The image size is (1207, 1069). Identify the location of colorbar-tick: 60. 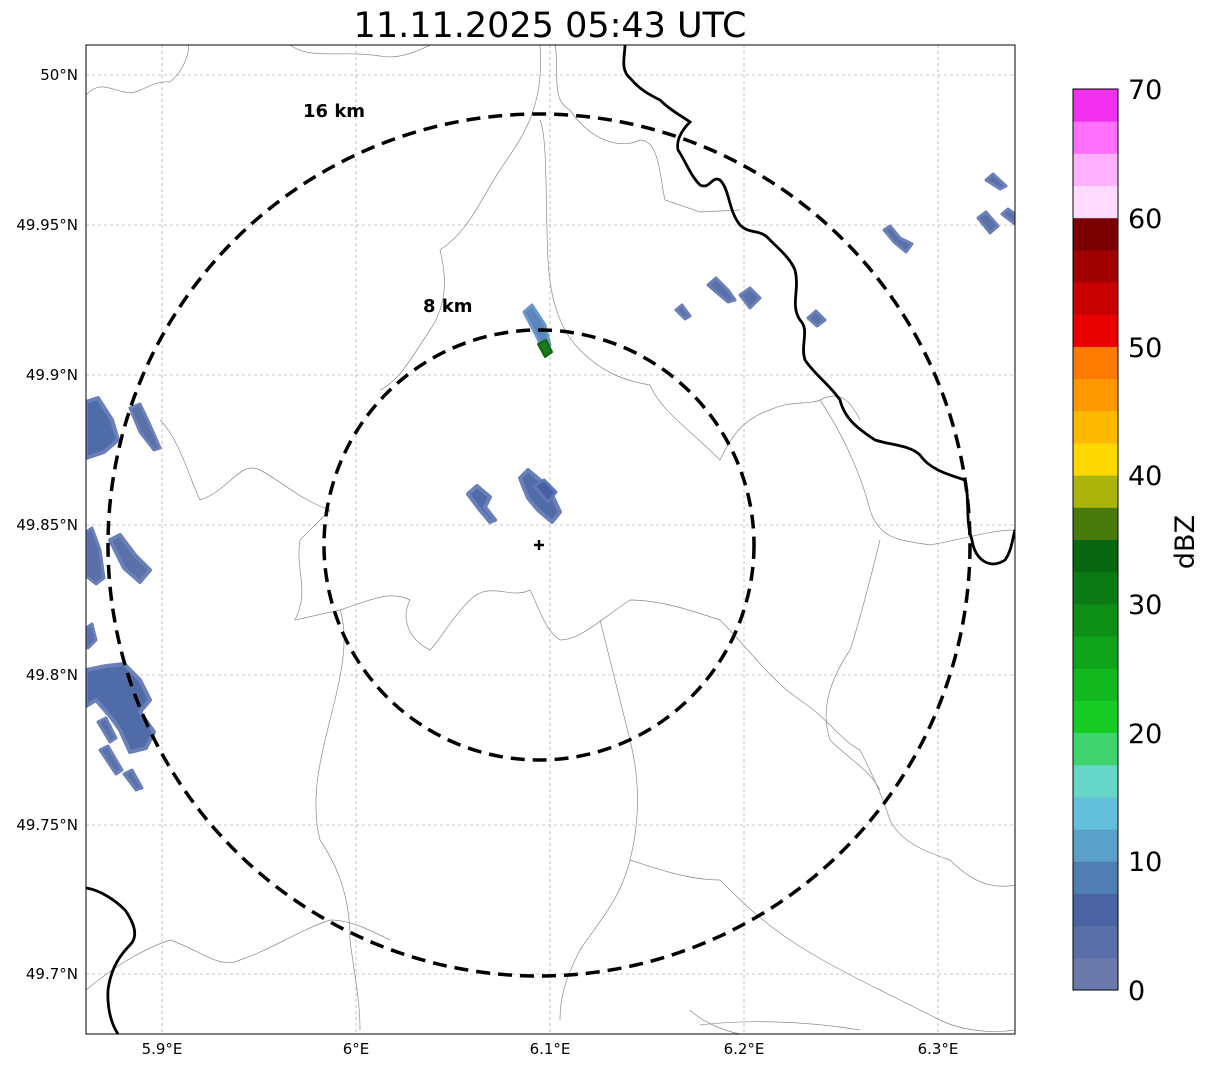
(1145, 219).